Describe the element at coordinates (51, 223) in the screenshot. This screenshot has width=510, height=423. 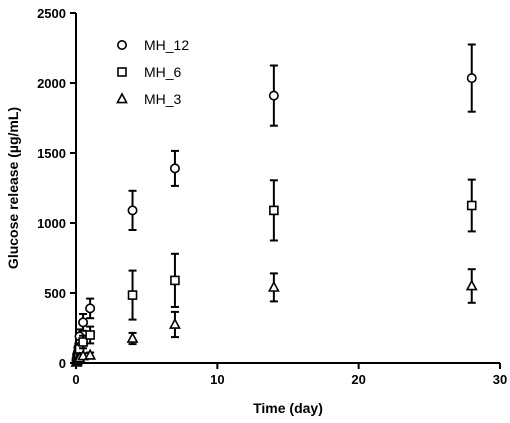
I see `y-tick-label: 1000` at that location.